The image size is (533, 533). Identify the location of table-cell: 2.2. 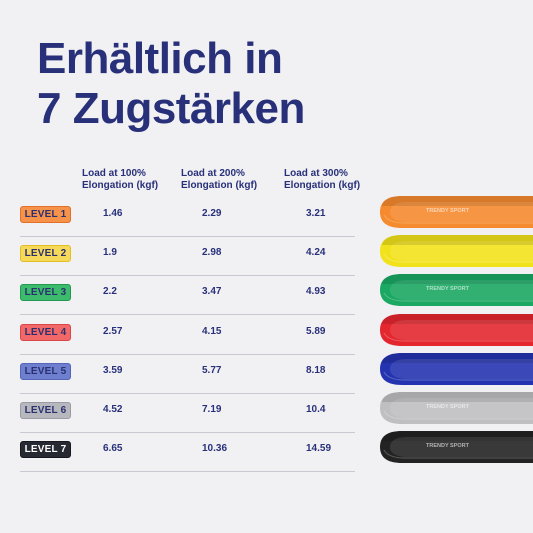
(110, 292).